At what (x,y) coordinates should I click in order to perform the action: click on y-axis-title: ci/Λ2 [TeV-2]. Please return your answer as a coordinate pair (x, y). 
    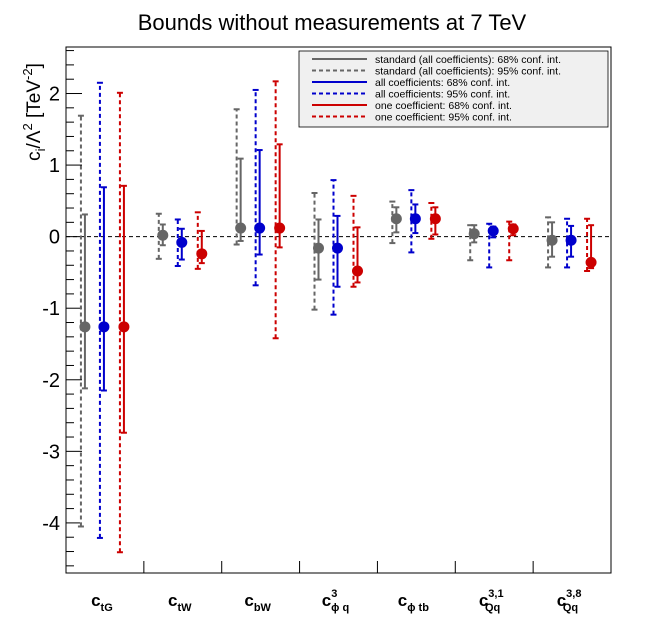
    Looking at the image, I should click on (34, 112).